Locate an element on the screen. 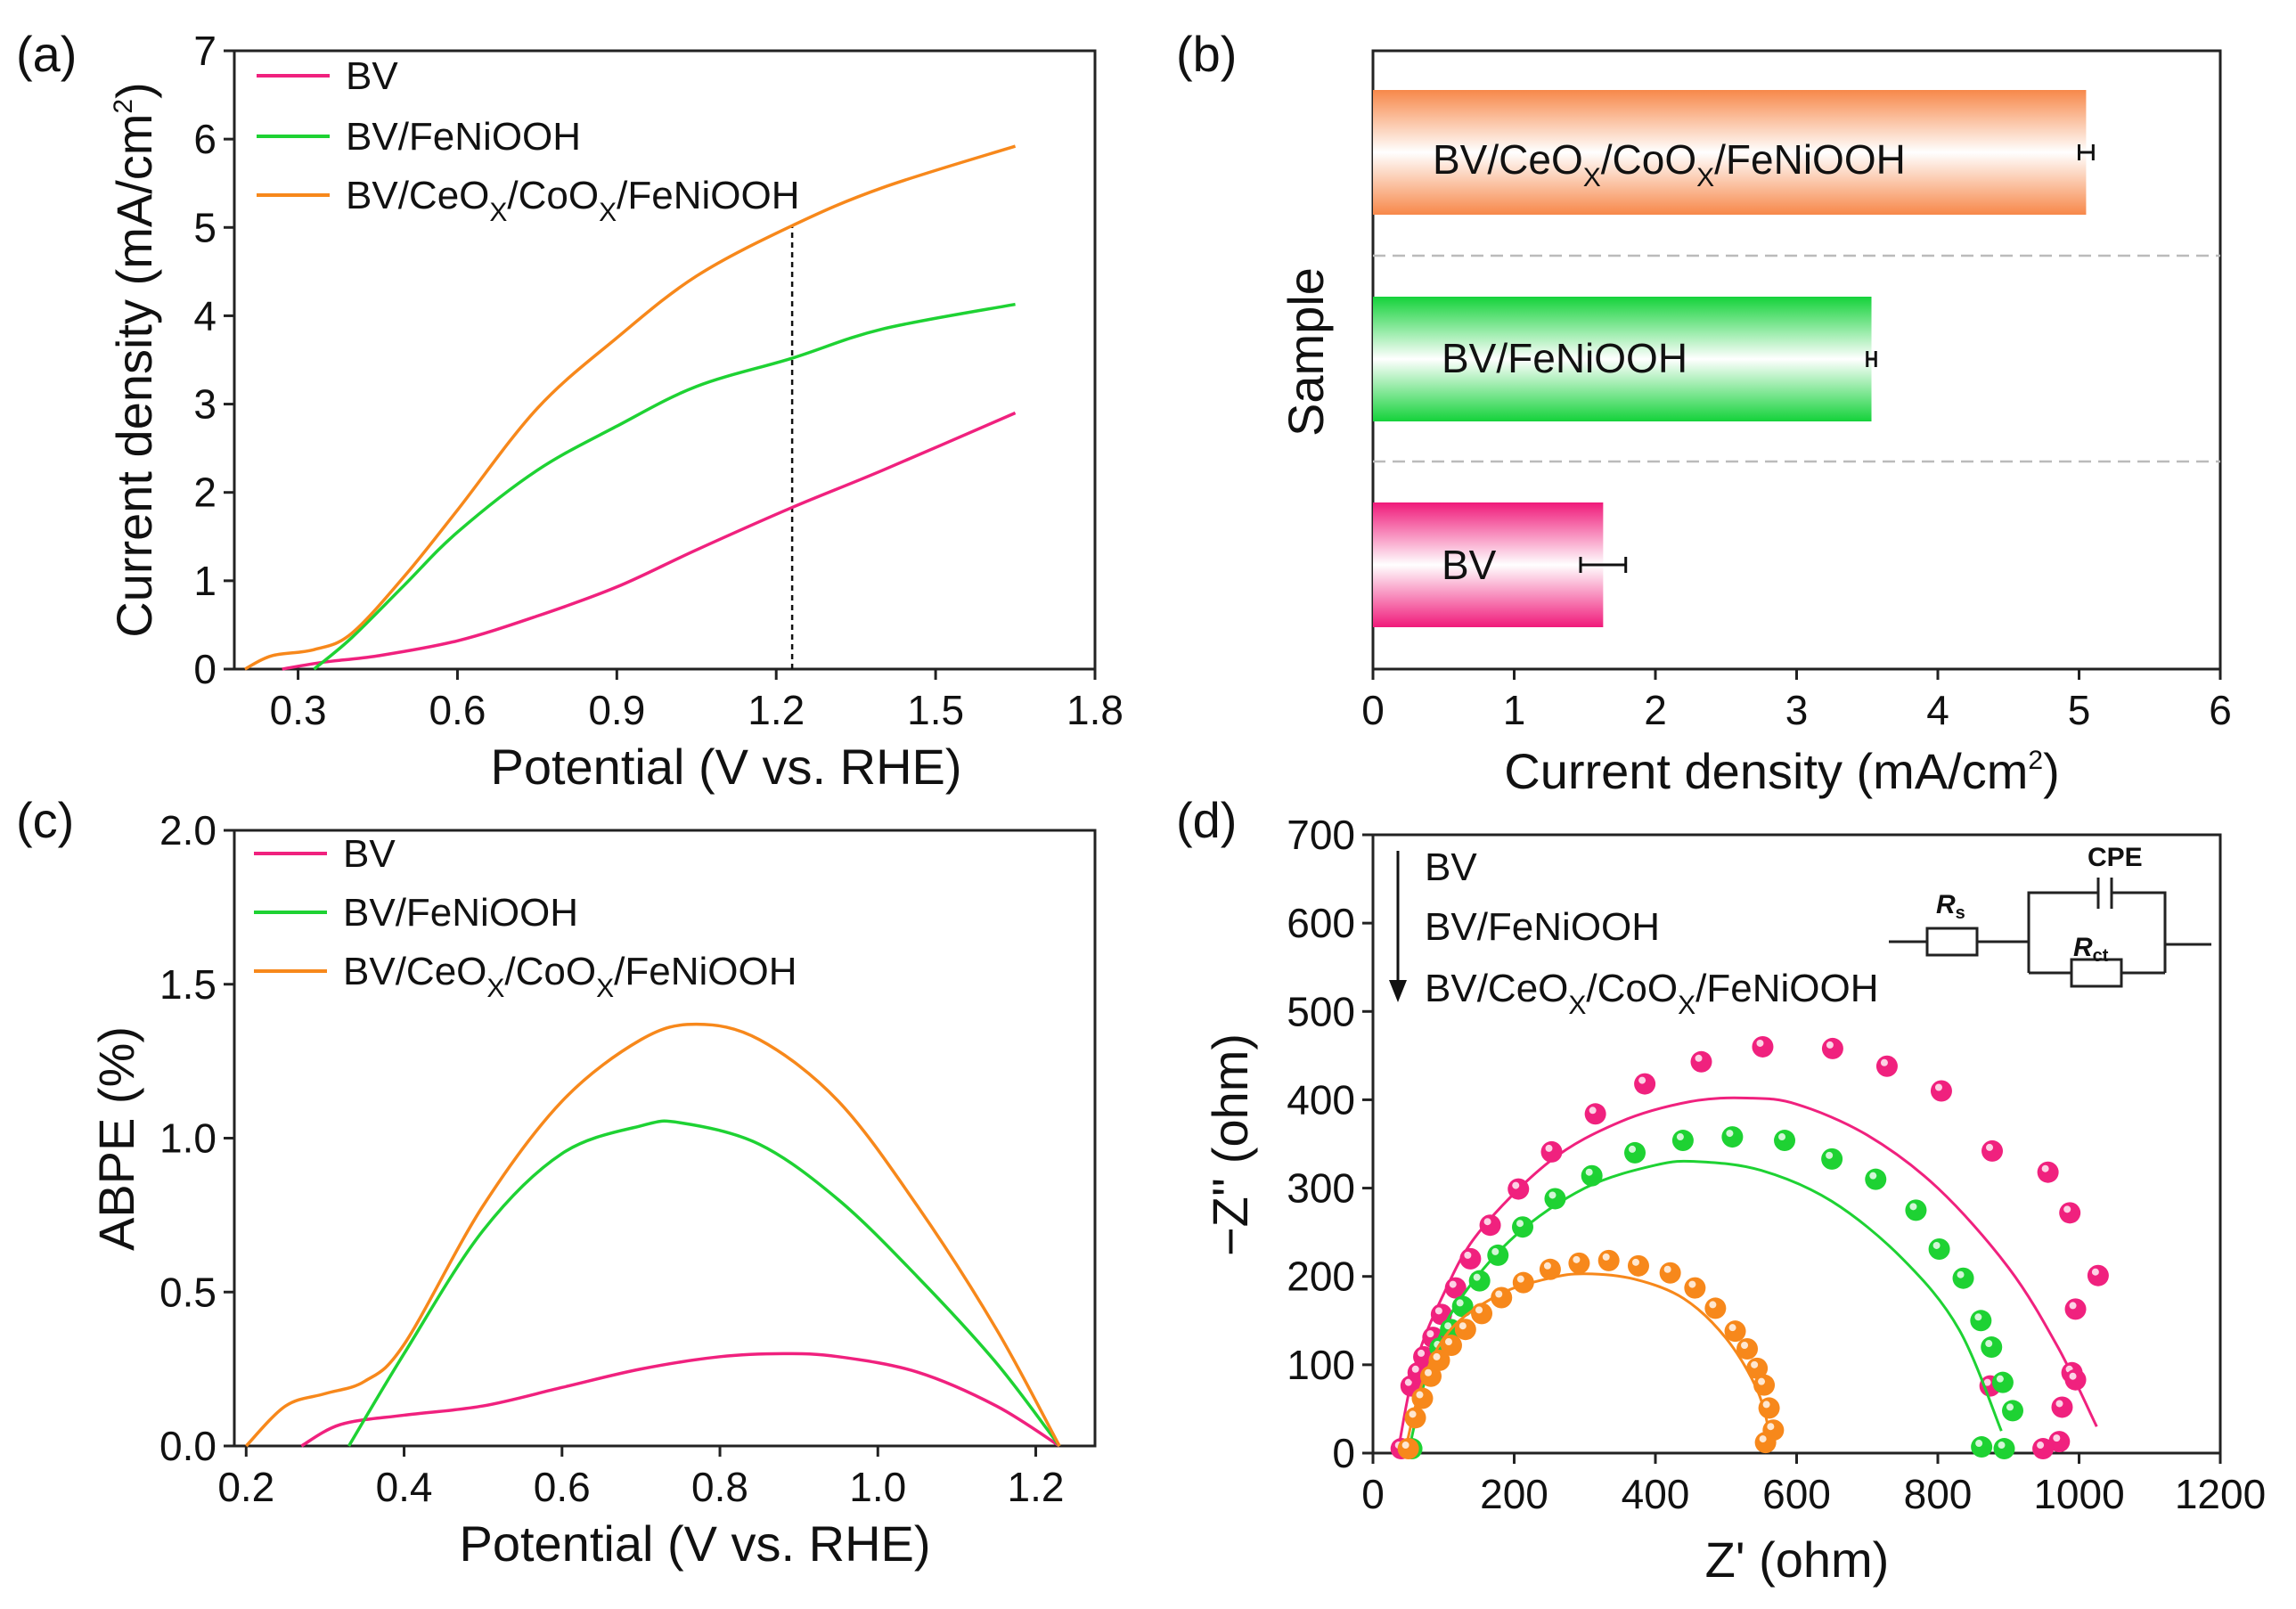 Image resolution: width=2296 pixels, height=1609 pixels. d-y-tick-label: 200 is located at coordinates (1321, 1277).